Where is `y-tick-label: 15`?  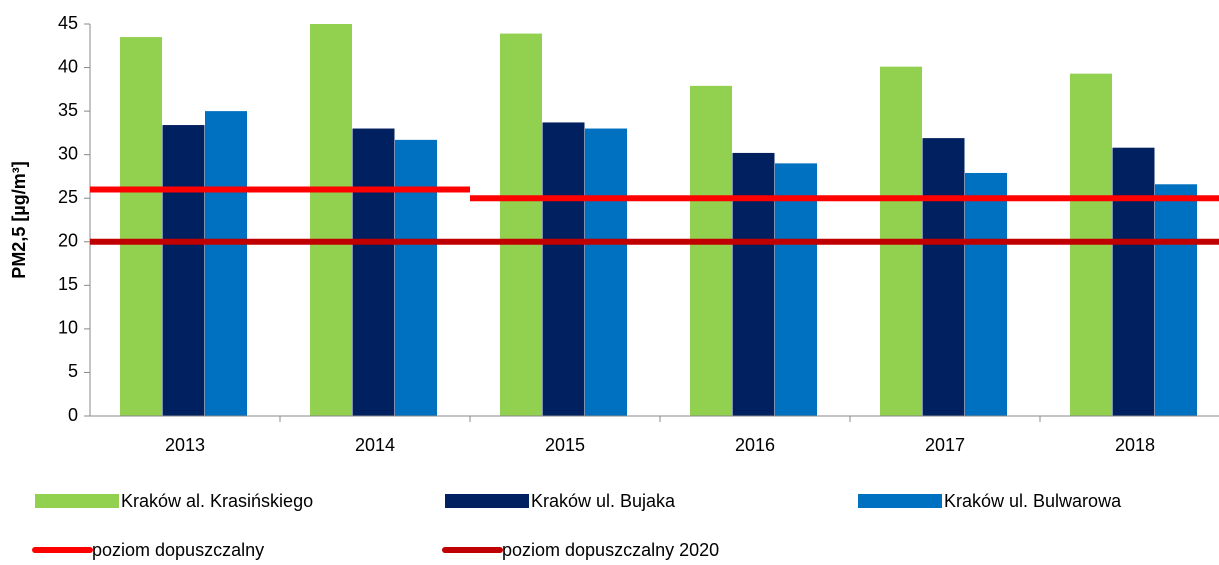 y-tick-label: 15 is located at coordinates (68, 284).